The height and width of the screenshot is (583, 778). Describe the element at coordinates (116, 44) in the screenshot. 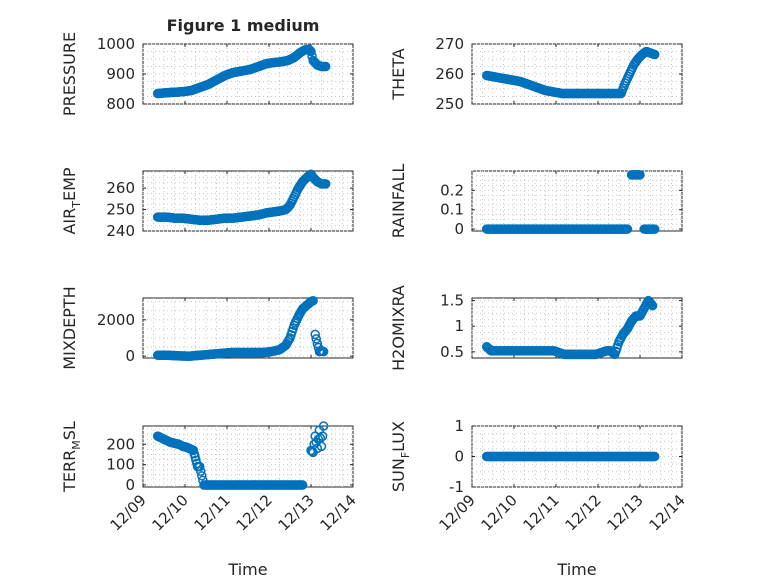

I see `y-tick-label: 1000` at that location.